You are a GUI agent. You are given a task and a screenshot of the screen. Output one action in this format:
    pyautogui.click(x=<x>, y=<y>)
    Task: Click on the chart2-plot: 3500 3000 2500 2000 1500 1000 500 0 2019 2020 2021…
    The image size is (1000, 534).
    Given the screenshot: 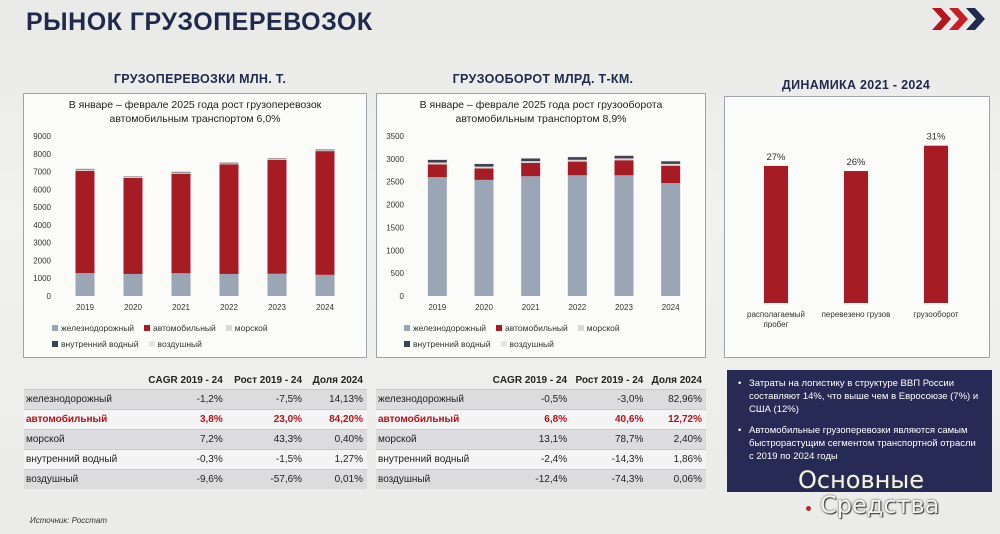 What is the action you would take?
    pyautogui.click(x=533, y=222)
    